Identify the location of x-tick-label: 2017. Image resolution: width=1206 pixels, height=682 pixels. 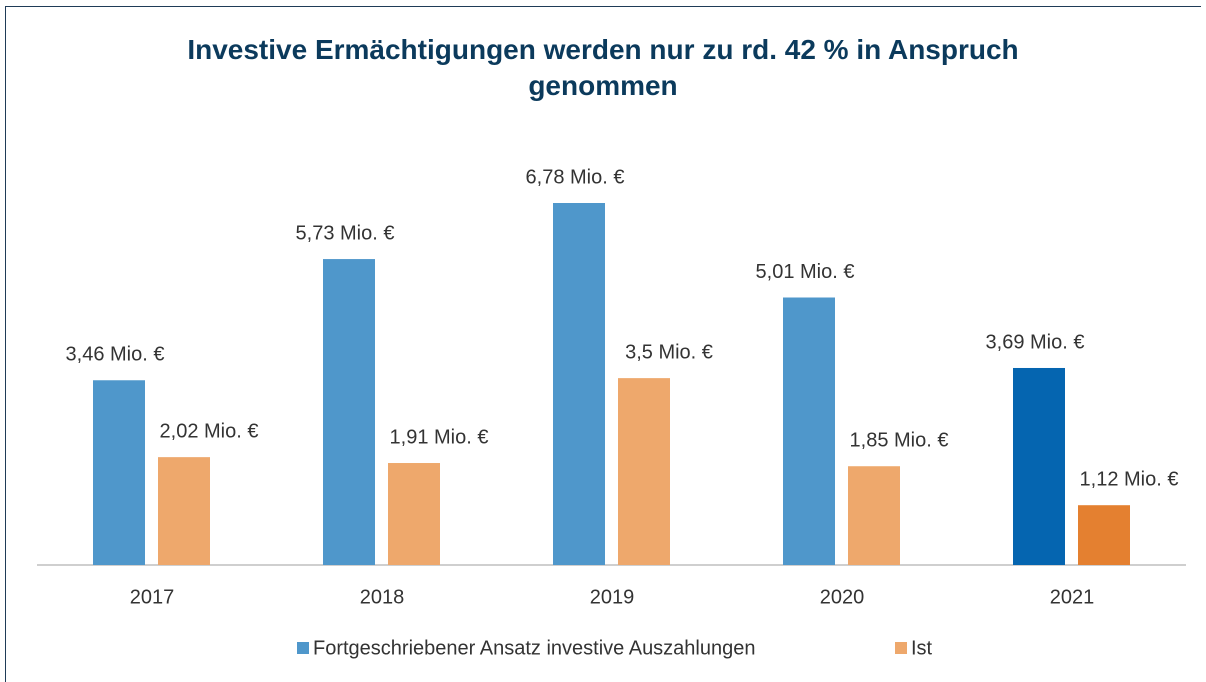
(152, 597).